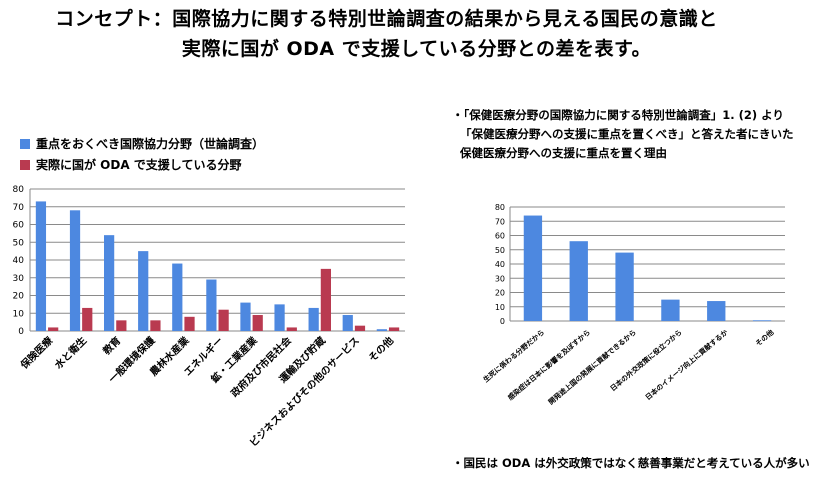 This screenshot has width=833, height=498. Describe the element at coordinates (386, 19) in the screenshot. I see `title-line-1: コンセプト：国際協力に関する特別世論調査の結果から見える国民の意識と` at that location.